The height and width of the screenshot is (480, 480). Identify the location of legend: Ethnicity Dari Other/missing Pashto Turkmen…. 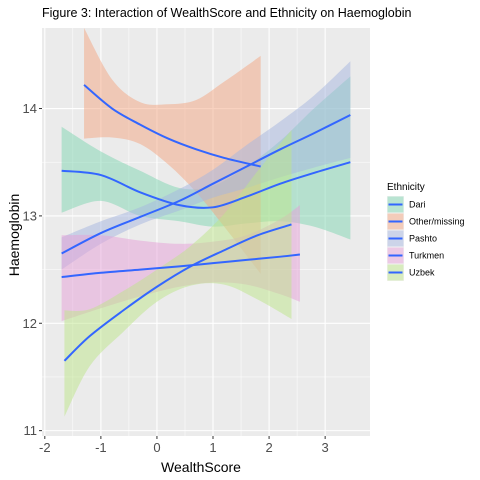
(426, 231).